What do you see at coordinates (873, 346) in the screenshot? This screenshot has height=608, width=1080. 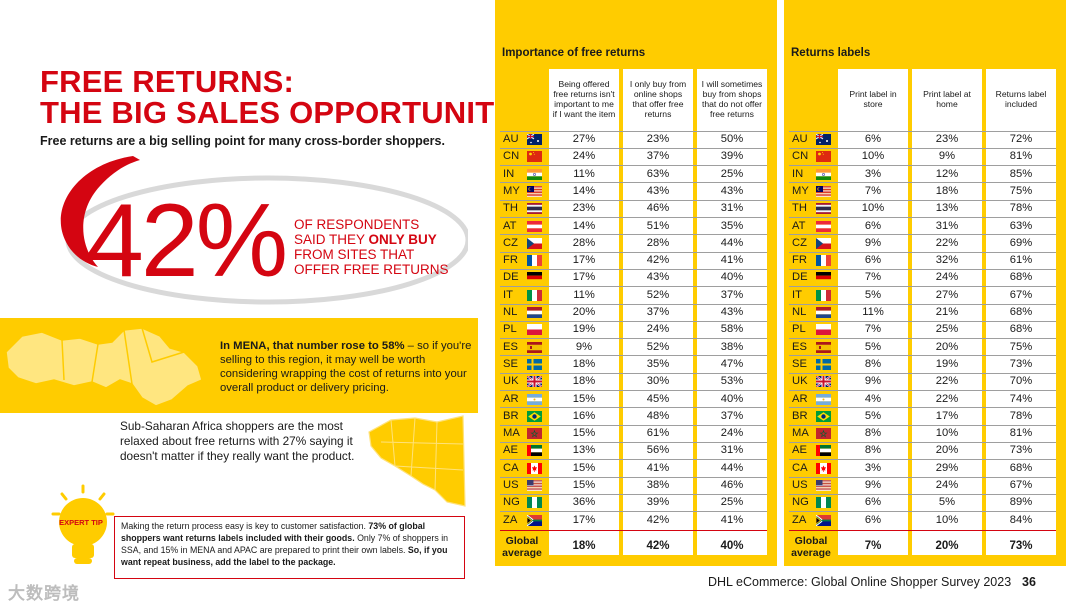 I see `labels-cell: 5%` at bounding box center [873, 346].